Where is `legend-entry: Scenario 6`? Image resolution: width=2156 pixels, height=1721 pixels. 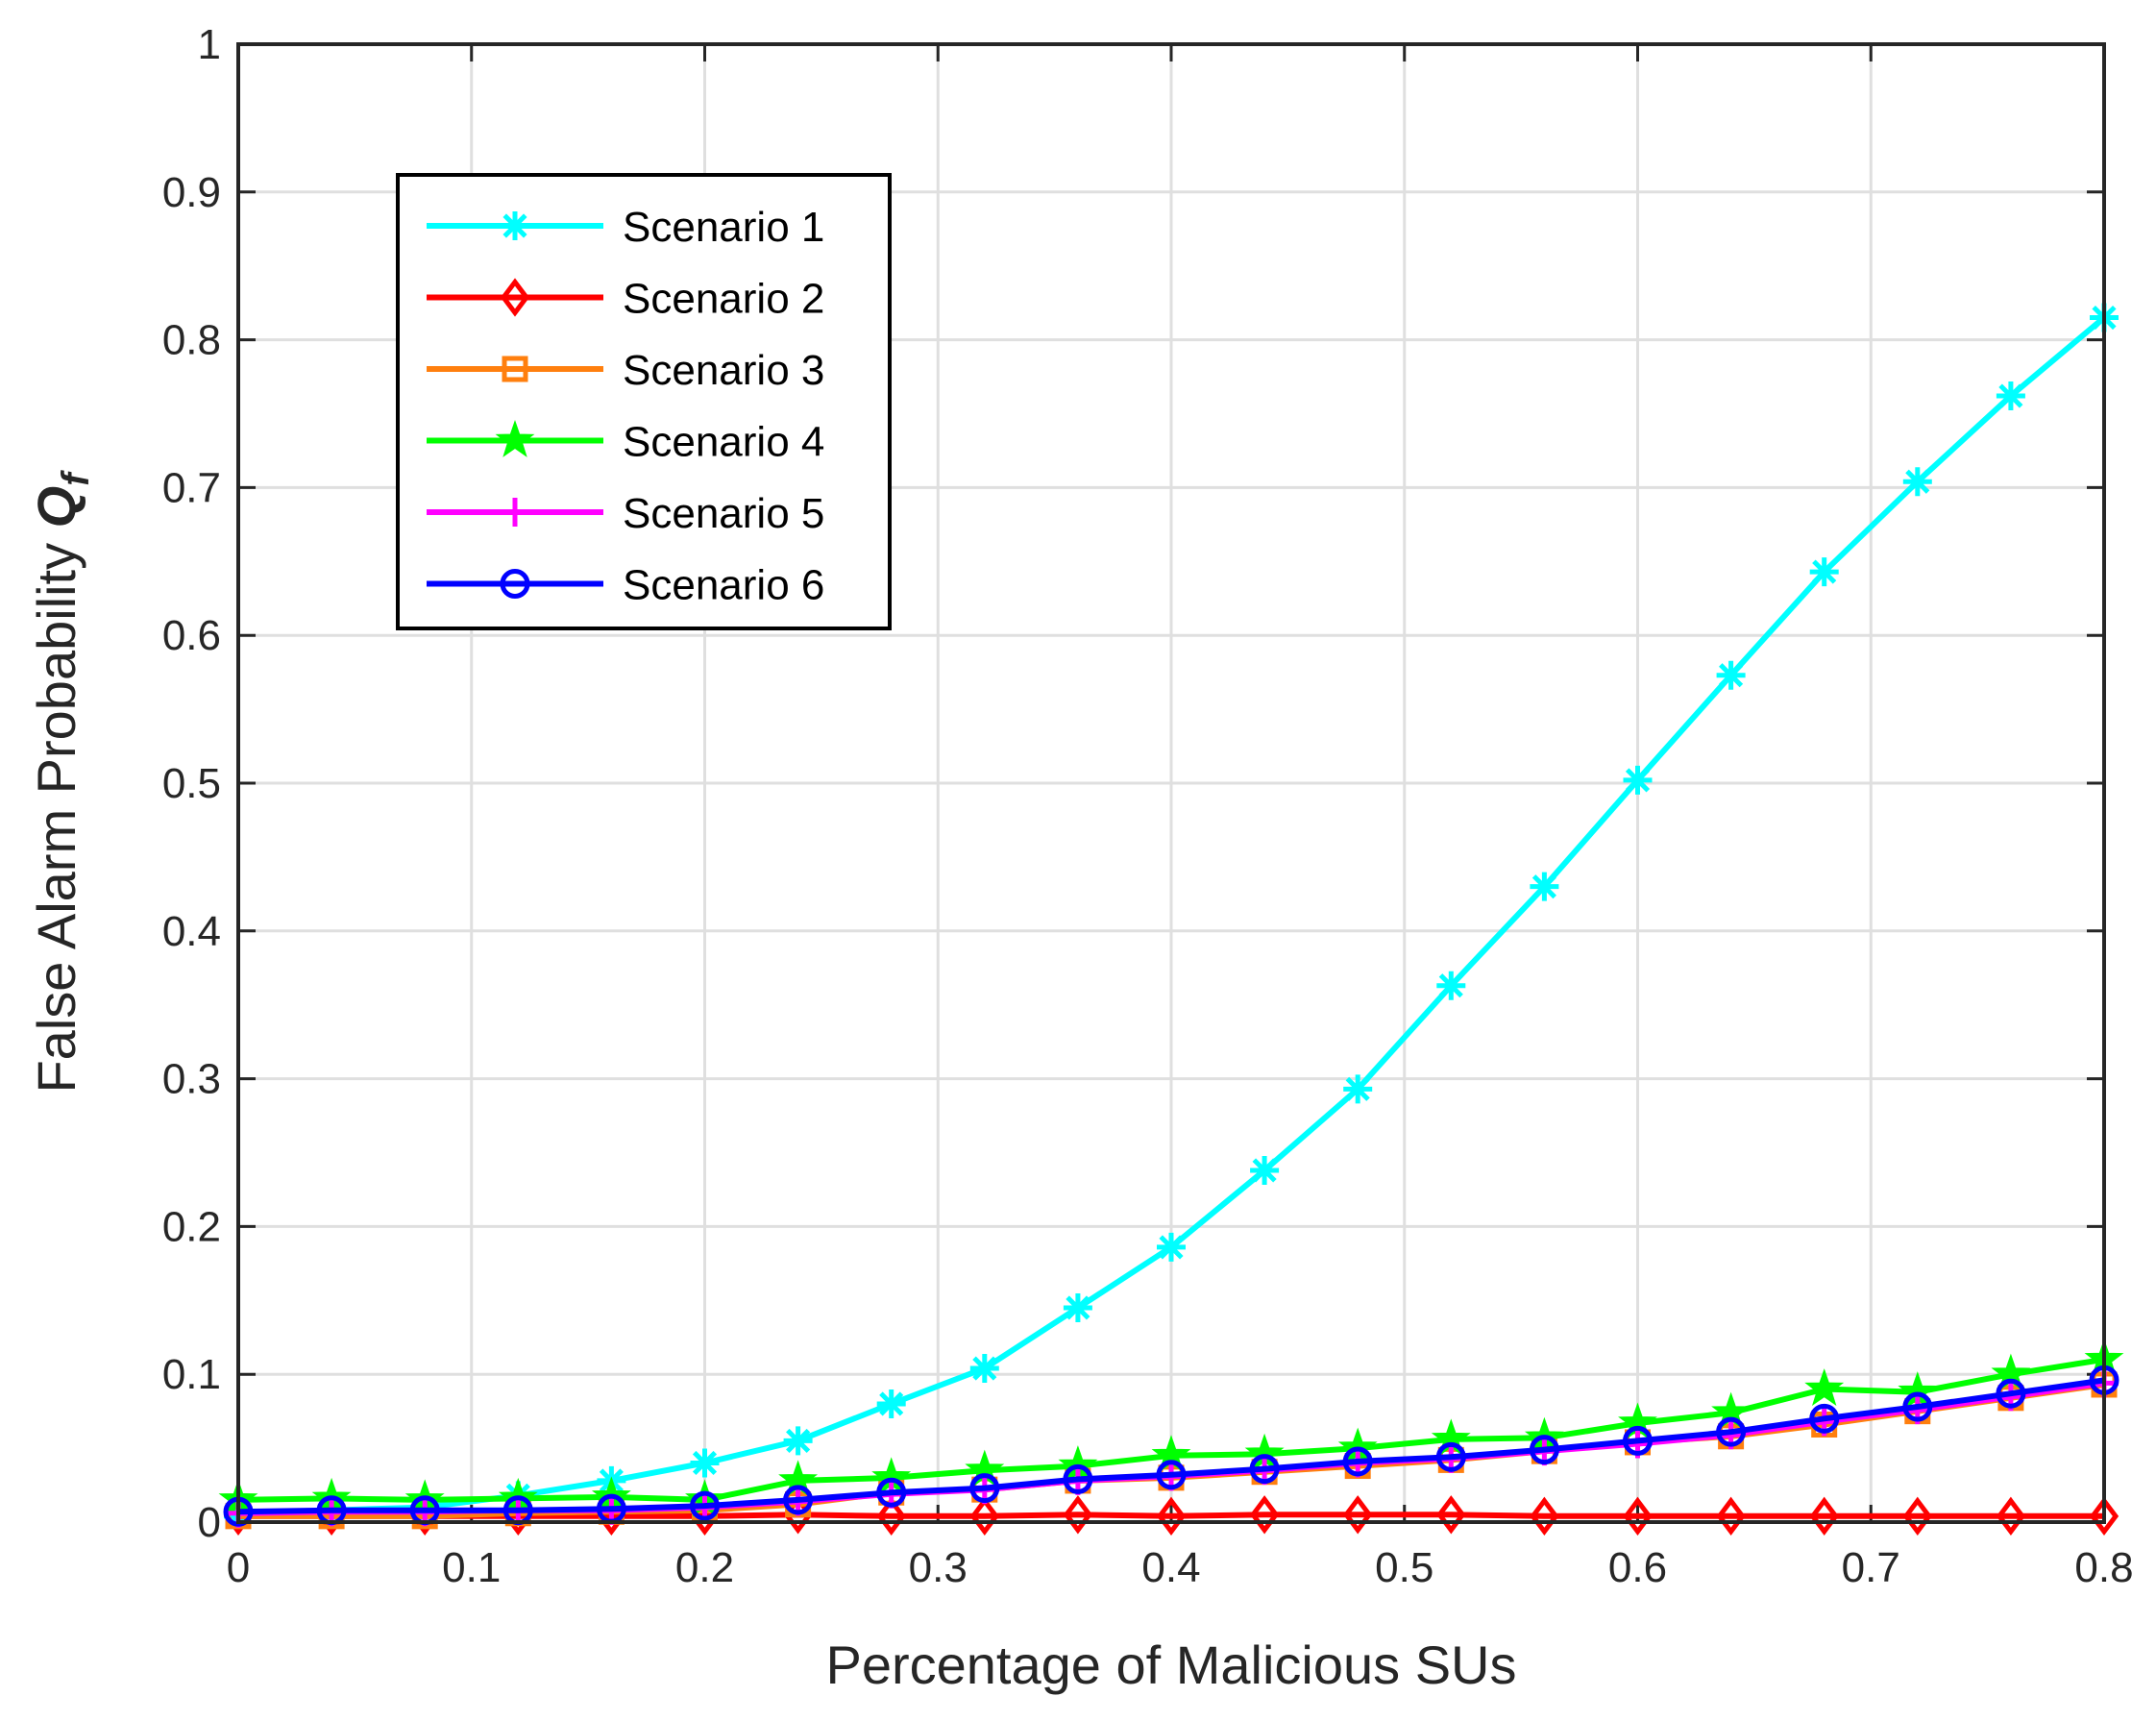
legend-entry: Scenario 6 is located at coordinates (625, 585).